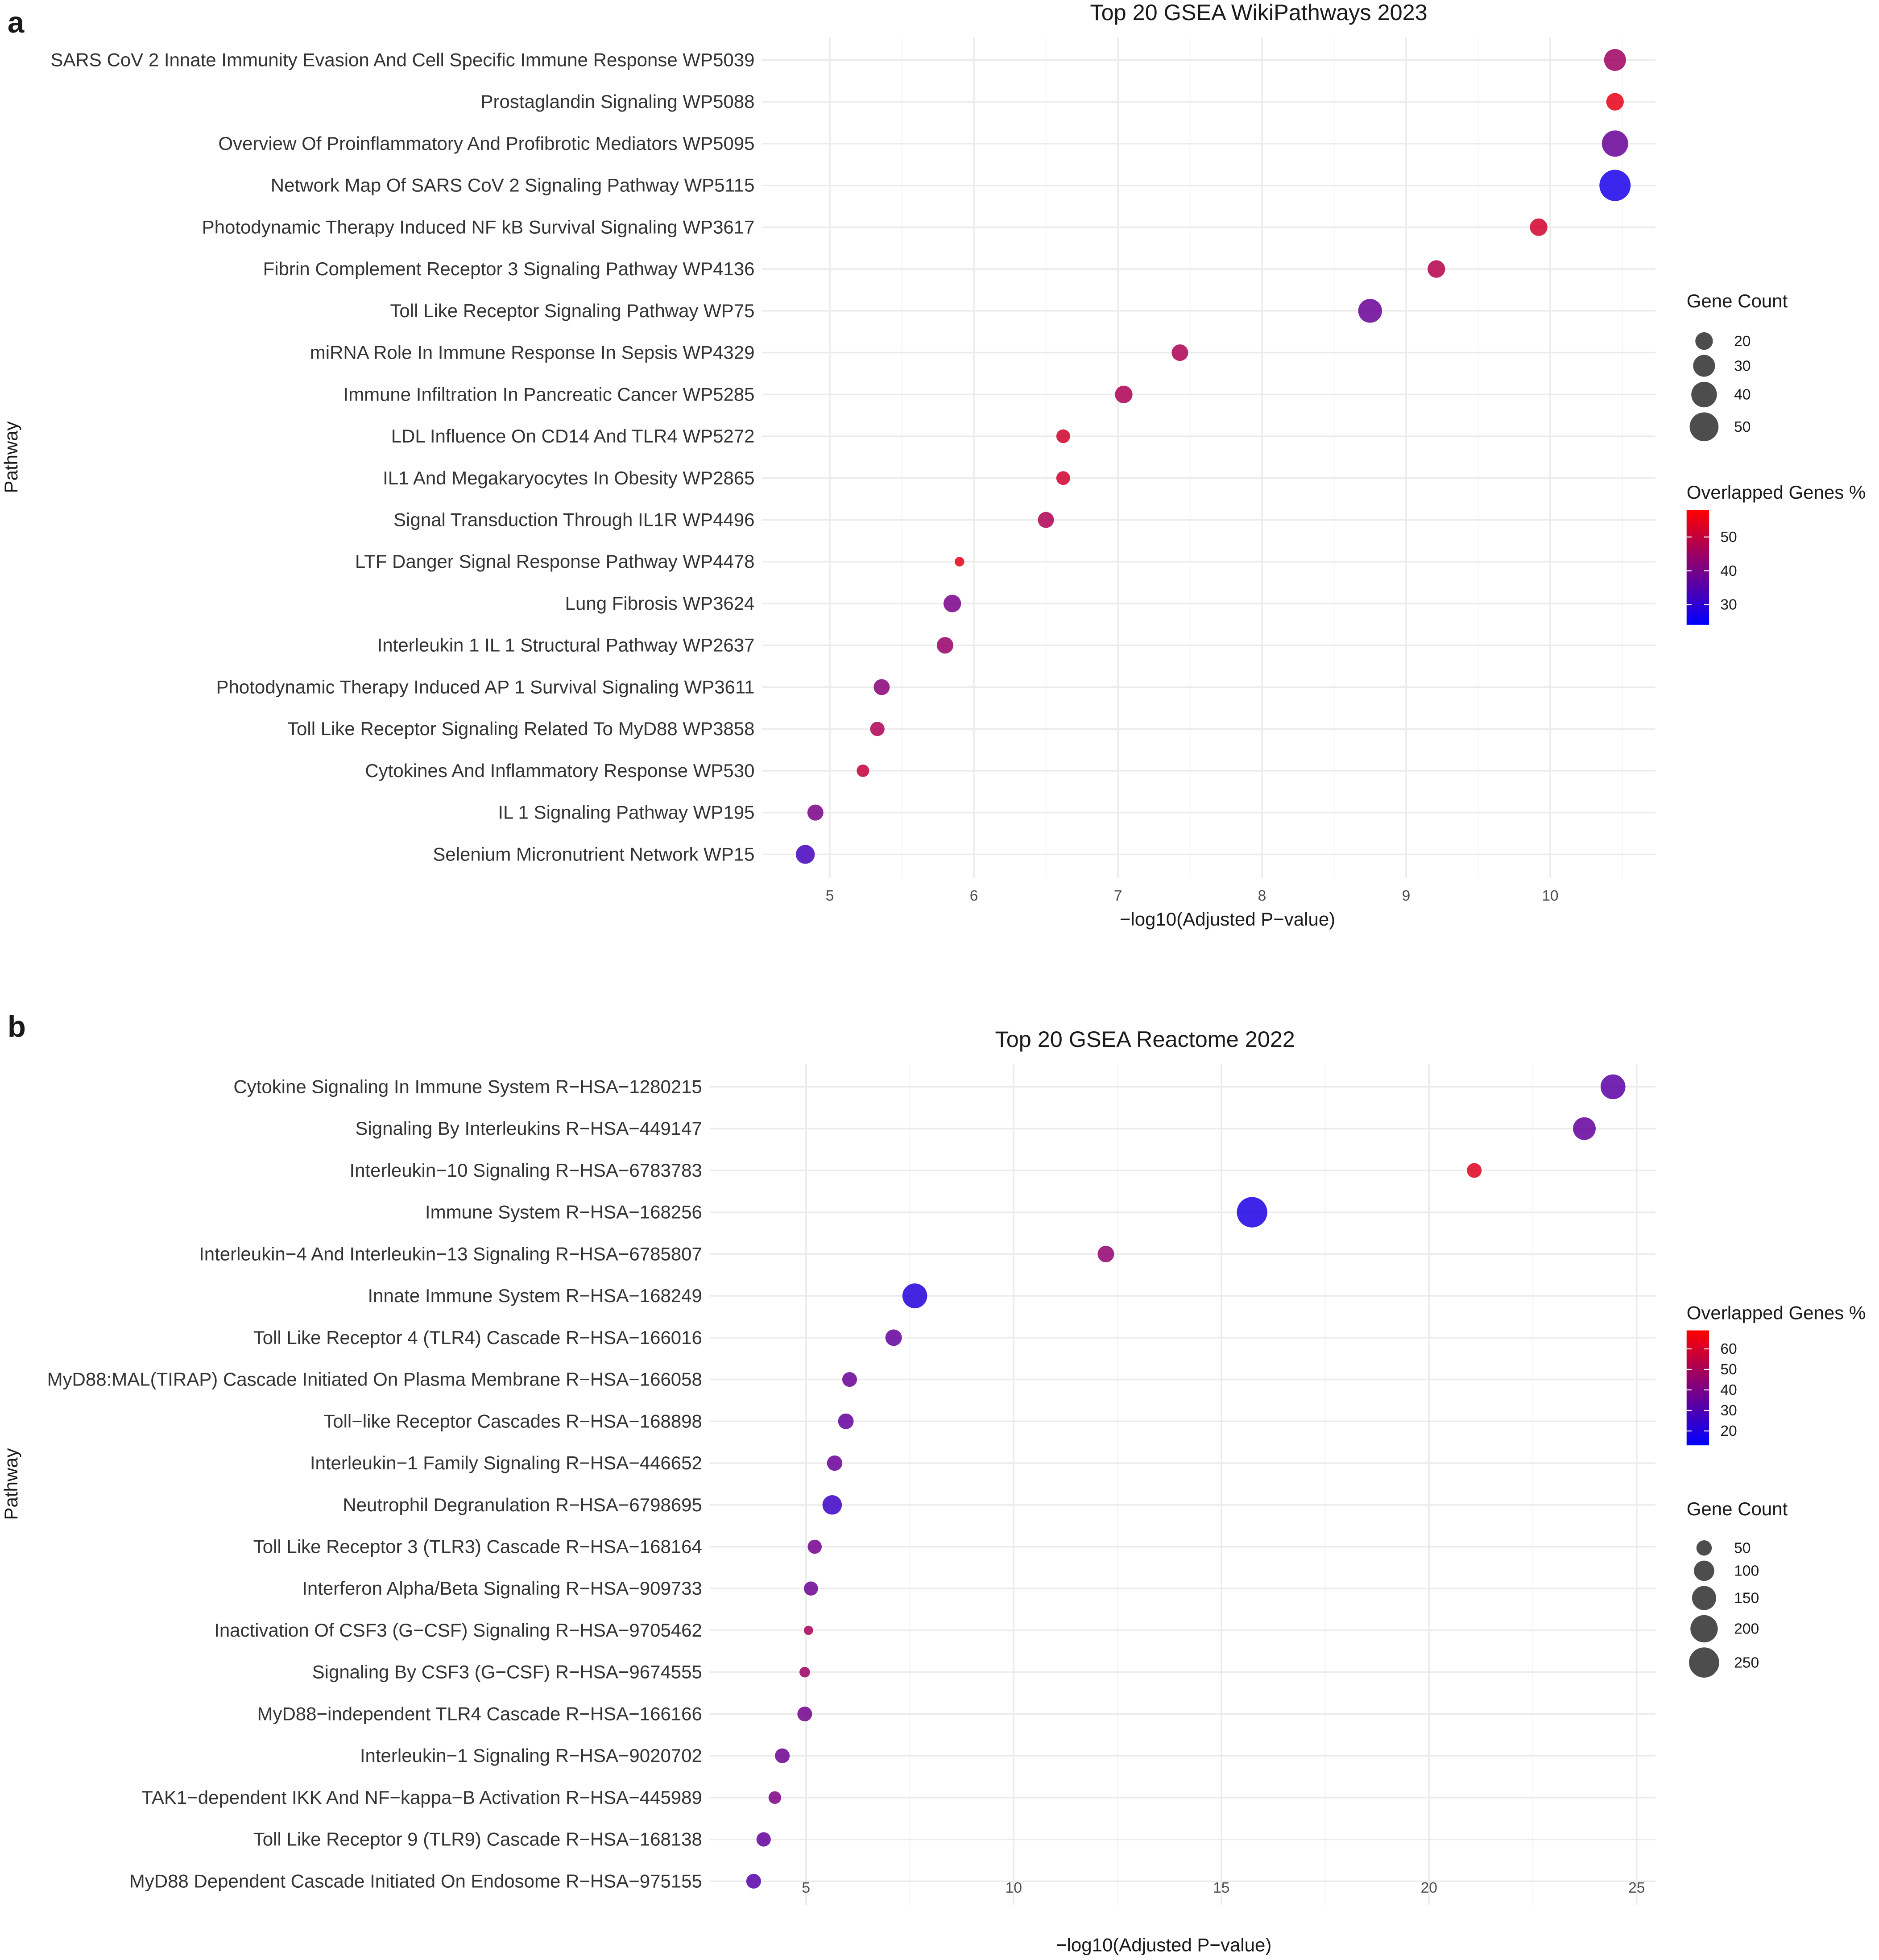 This screenshot has width=1879, height=1960. I want to click on pathway-label: Signaling By Interleukins R−HSA−449147, so click(528, 1128).